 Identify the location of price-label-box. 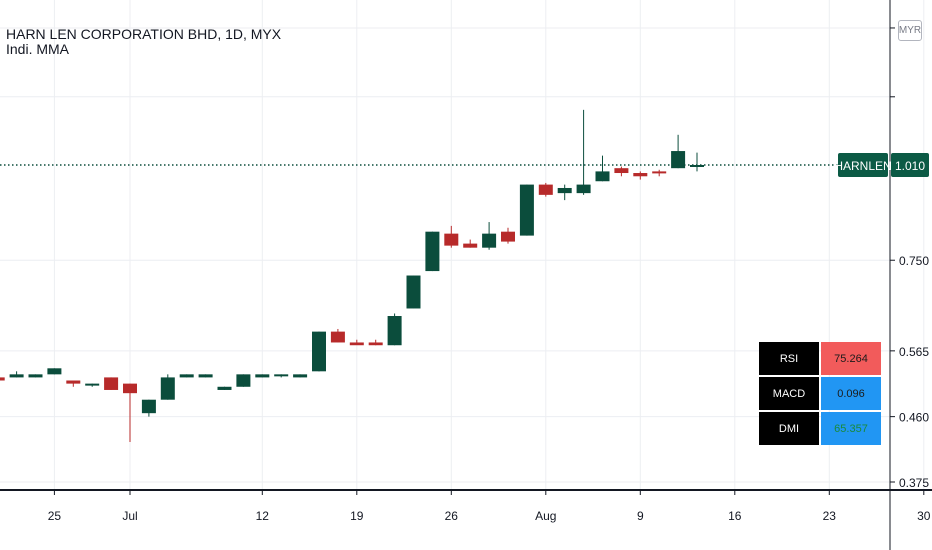
(910, 165).